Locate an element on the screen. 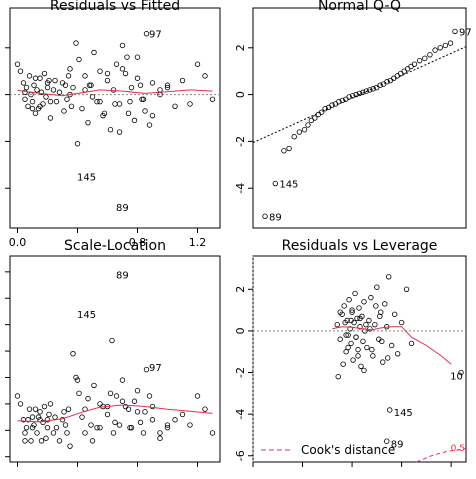 The image size is (476, 479). rf-xtick-label: 0.0 is located at coordinates (18, 242).